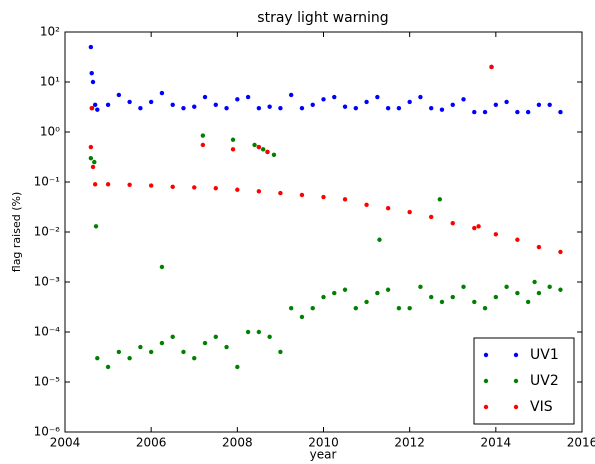 The image size is (595, 464). I want to click on x-tick-label: 2014, so click(496, 443).